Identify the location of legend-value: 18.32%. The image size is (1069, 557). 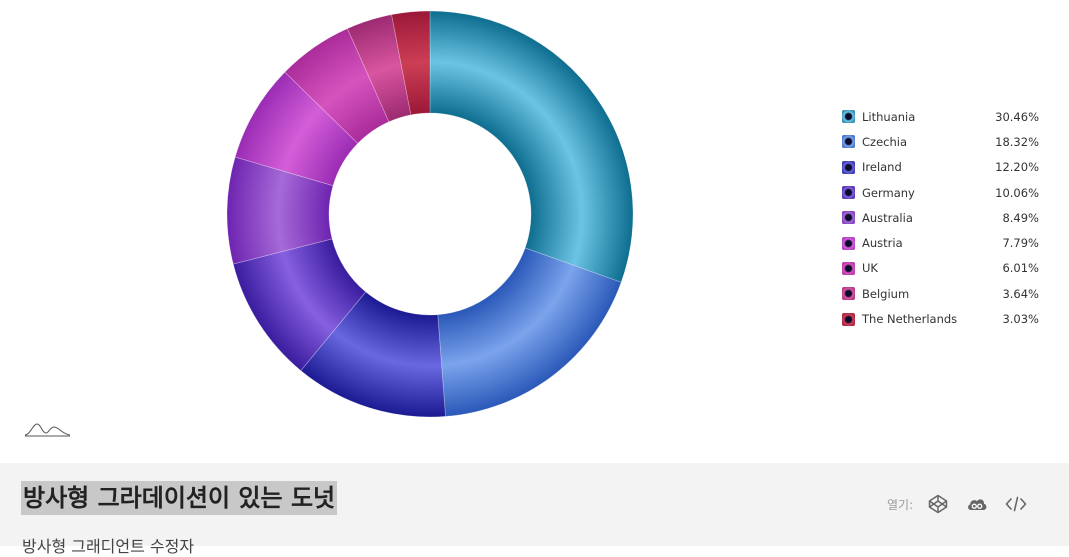
(1017, 141).